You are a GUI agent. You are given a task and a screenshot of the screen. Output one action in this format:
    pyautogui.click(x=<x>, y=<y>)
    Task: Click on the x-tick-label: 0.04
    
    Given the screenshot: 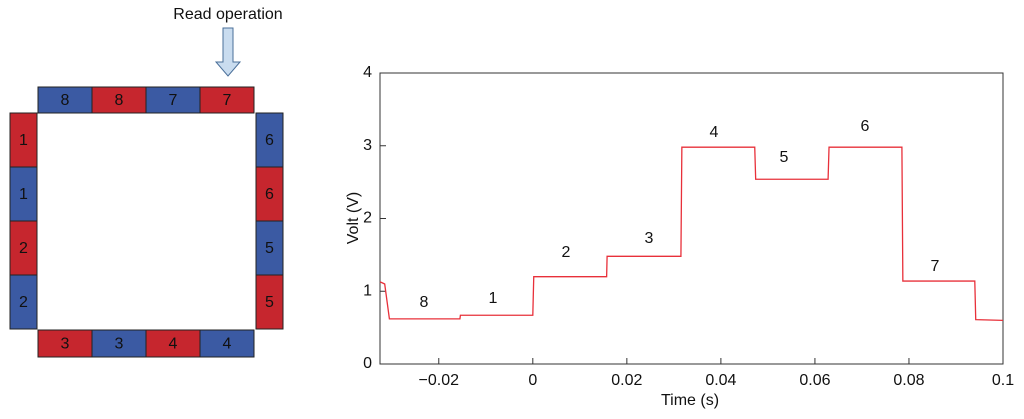 What is the action you would take?
    pyautogui.click(x=720, y=380)
    